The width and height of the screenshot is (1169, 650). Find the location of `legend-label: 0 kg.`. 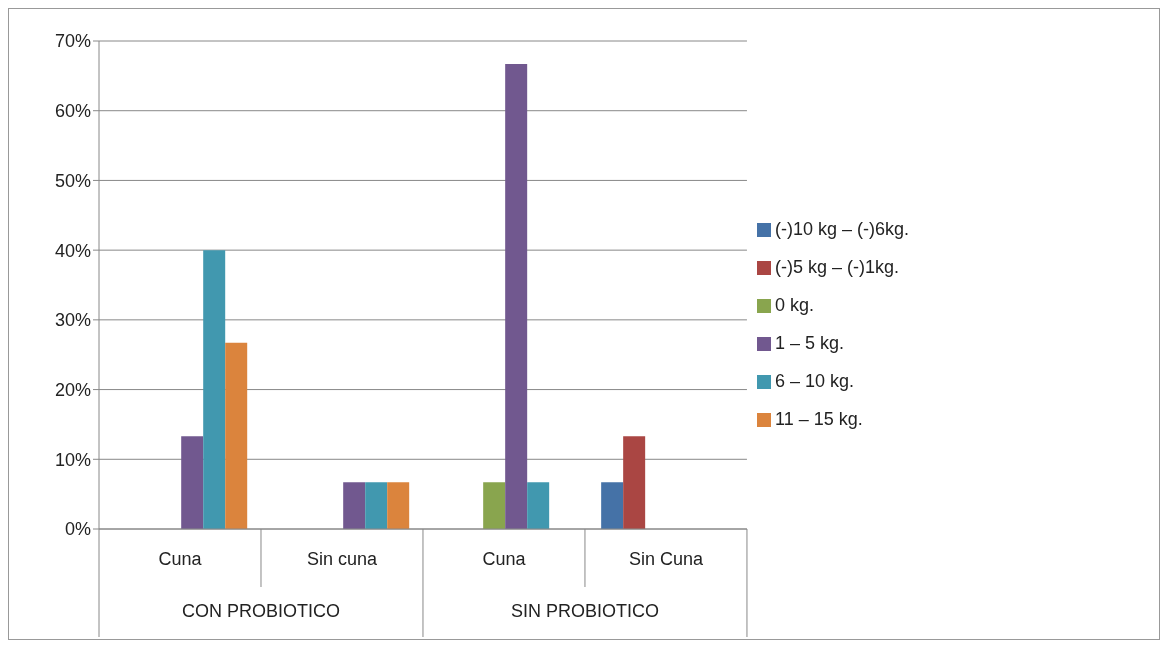

legend-label: 0 kg. is located at coordinates (794, 305).